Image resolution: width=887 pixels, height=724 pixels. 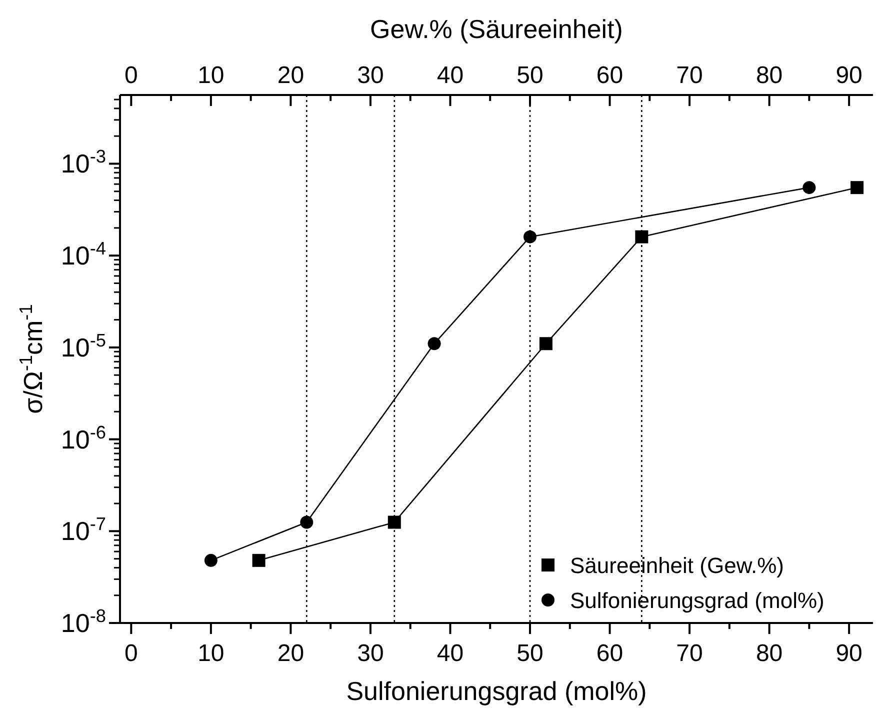 I want to click on legend-label: Sulfonierungsgrad (mol%), so click(x=697, y=600).